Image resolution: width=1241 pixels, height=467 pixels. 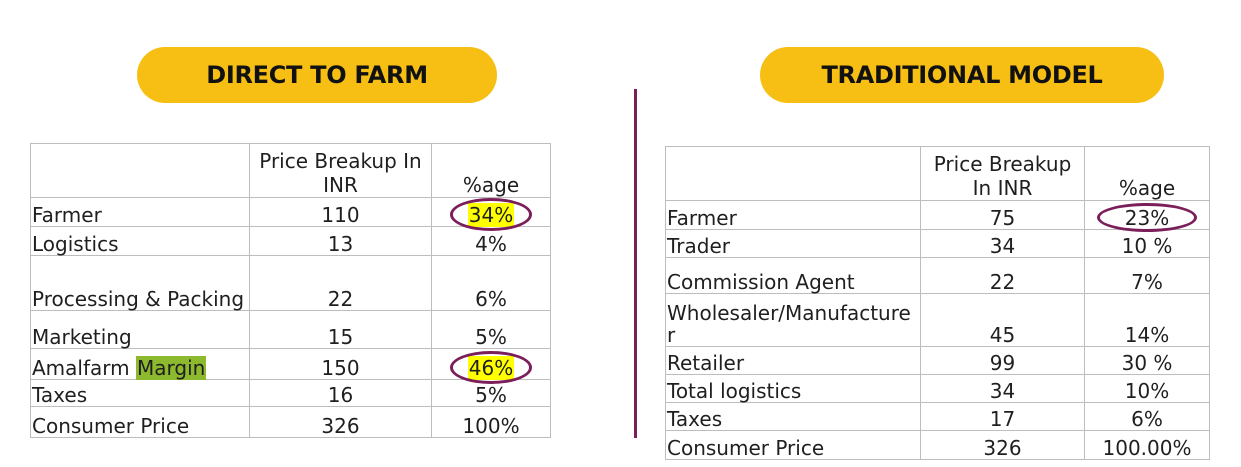 I want to click on row-percentage: 46%, so click(x=491, y=366).